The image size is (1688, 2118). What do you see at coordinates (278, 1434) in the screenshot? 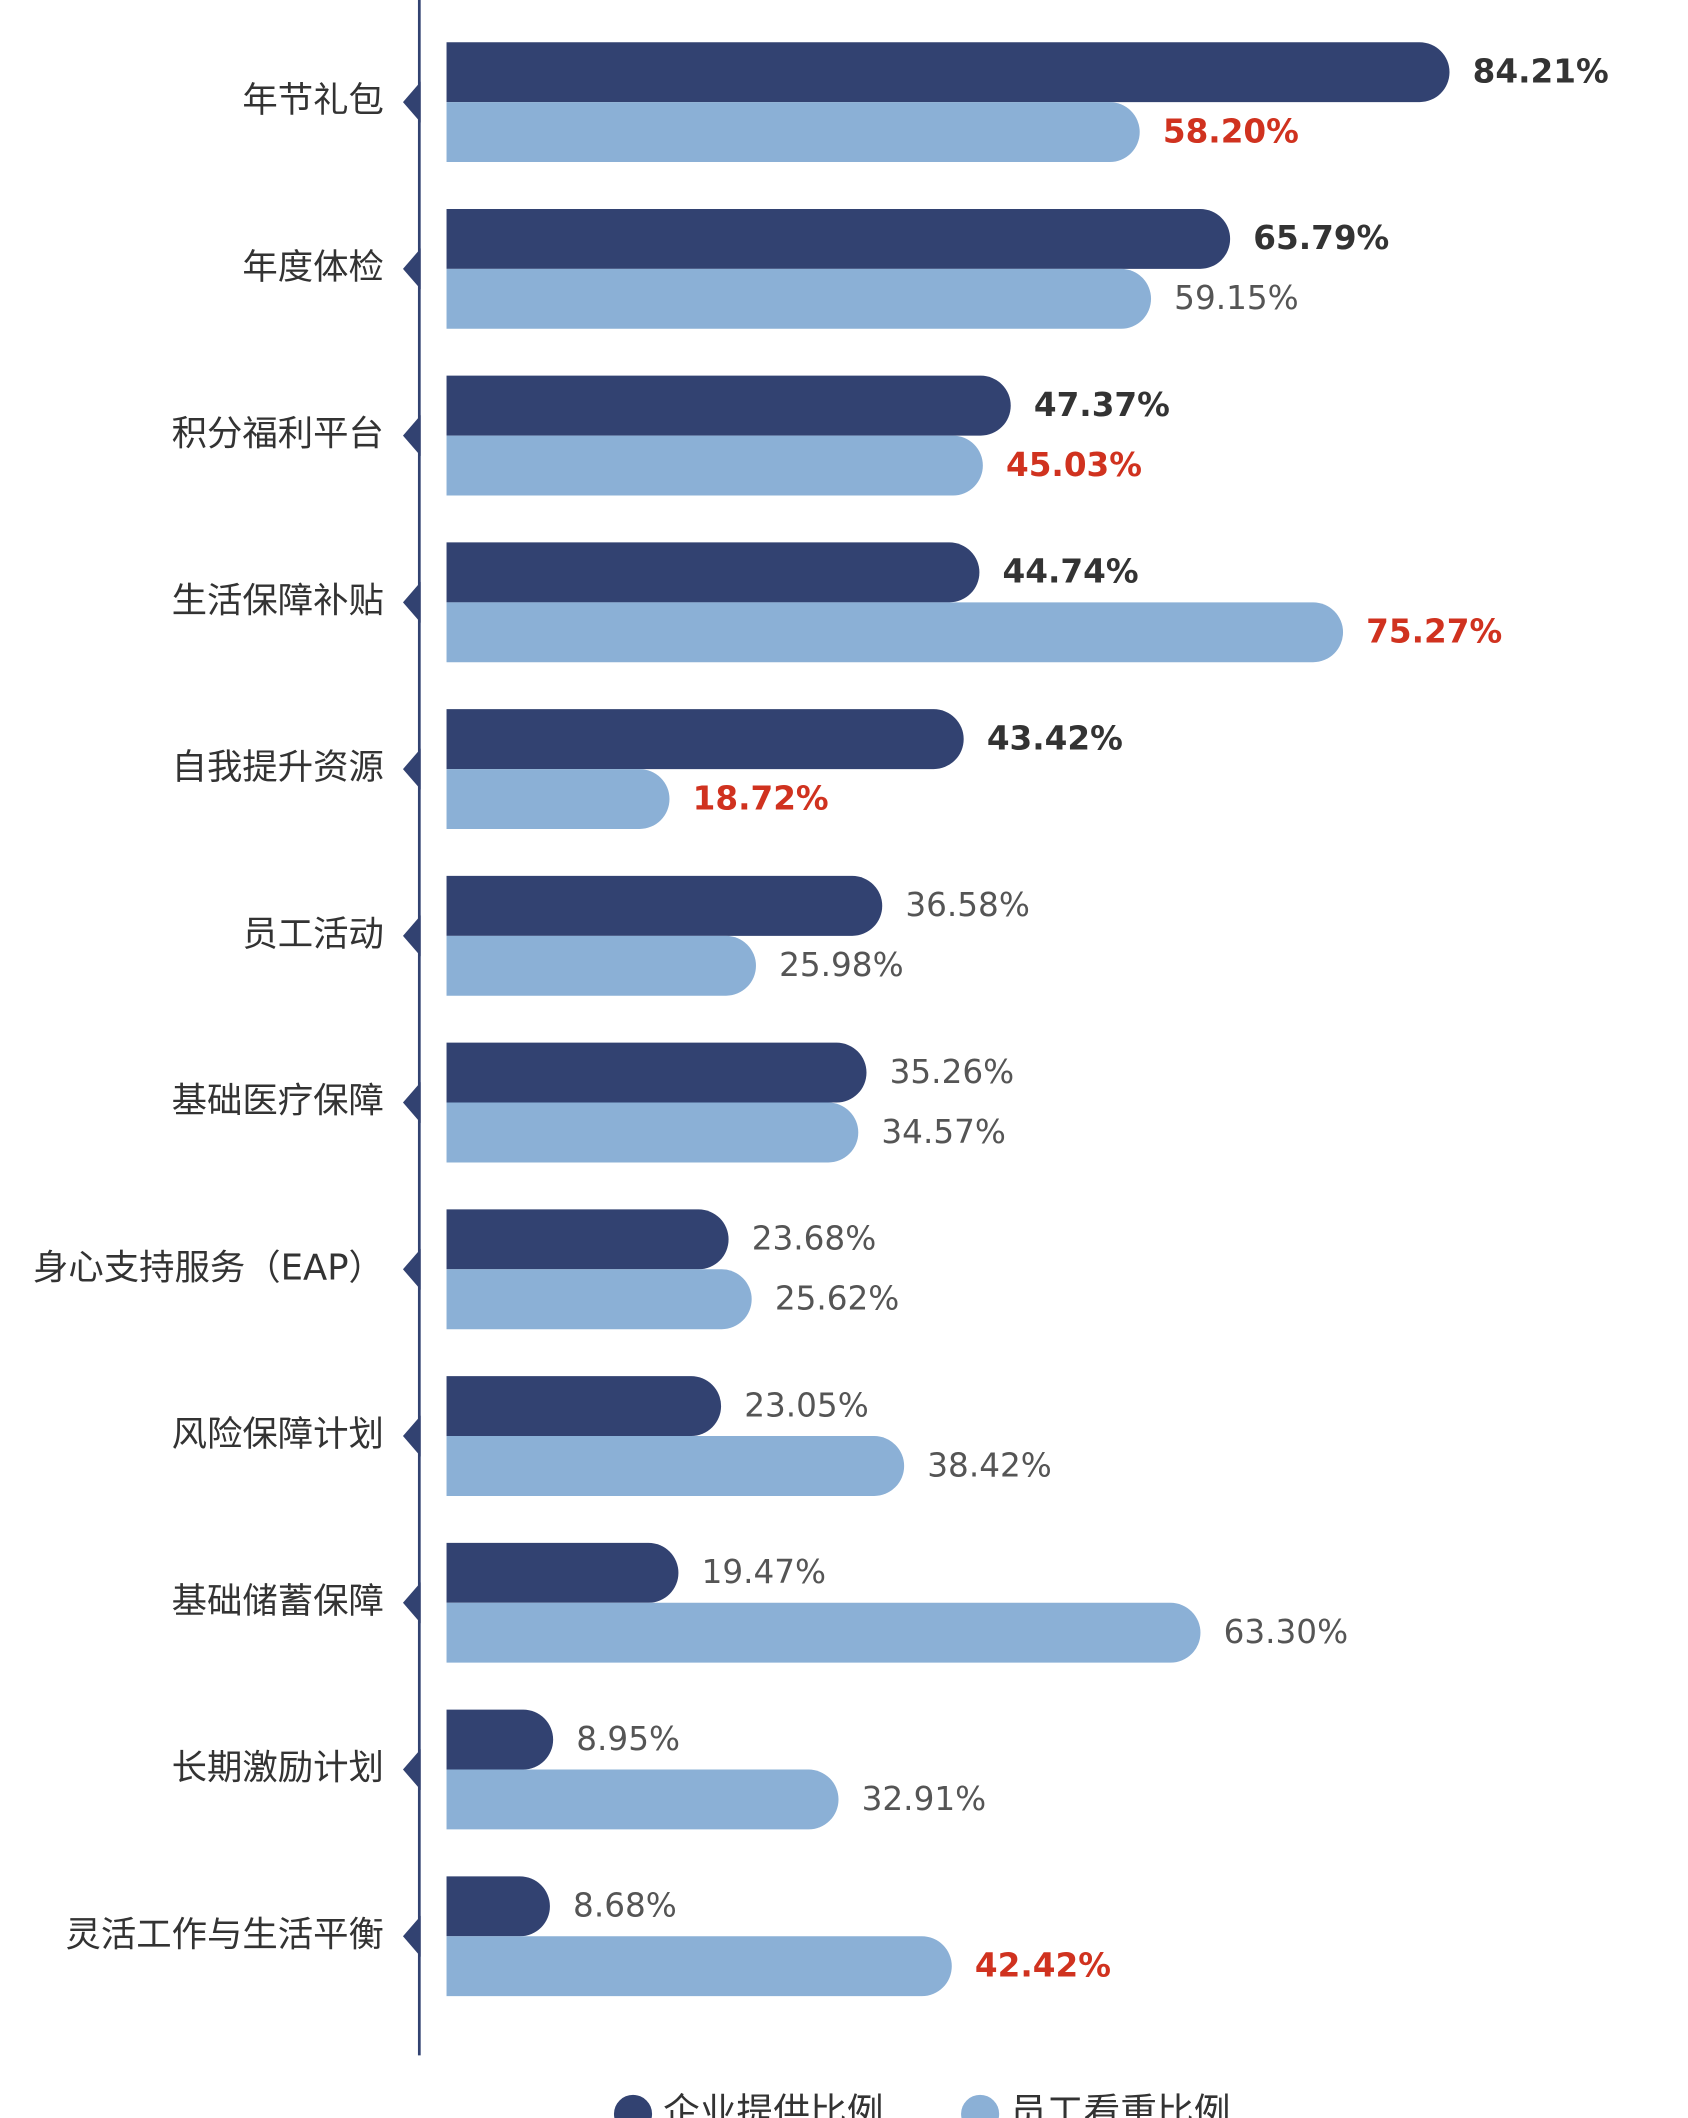
I see `category-label: 风险保障计划` at bounding box center [278, 1434].